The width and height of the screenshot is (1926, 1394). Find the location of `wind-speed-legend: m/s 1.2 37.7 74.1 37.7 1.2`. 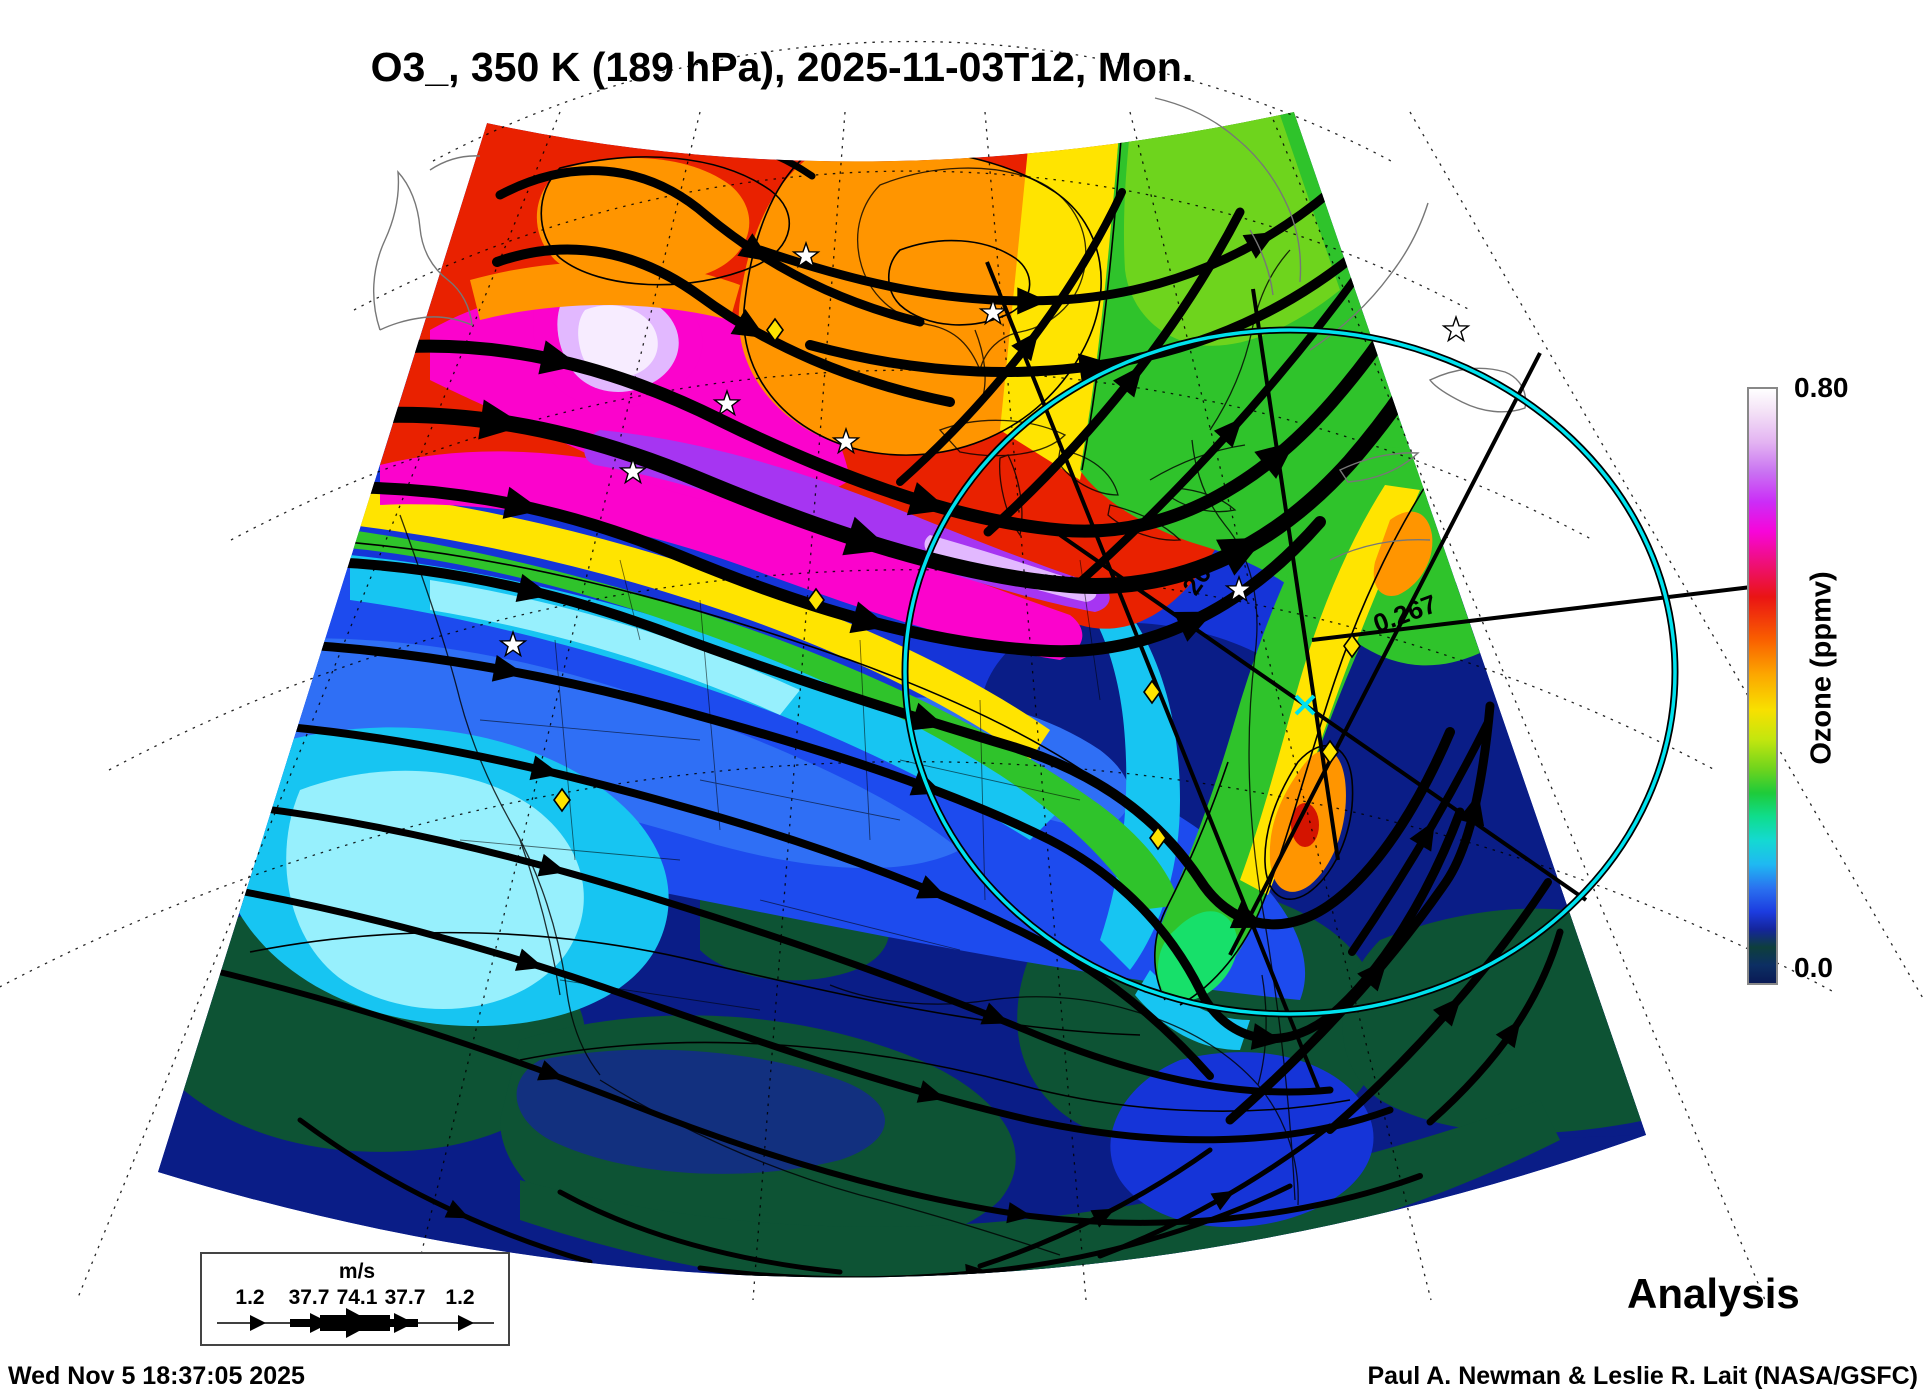

wind-speed-legend: m/s 1.2 37.7 74.1 37.7 1.2 is located at coordinates (355, 1299).